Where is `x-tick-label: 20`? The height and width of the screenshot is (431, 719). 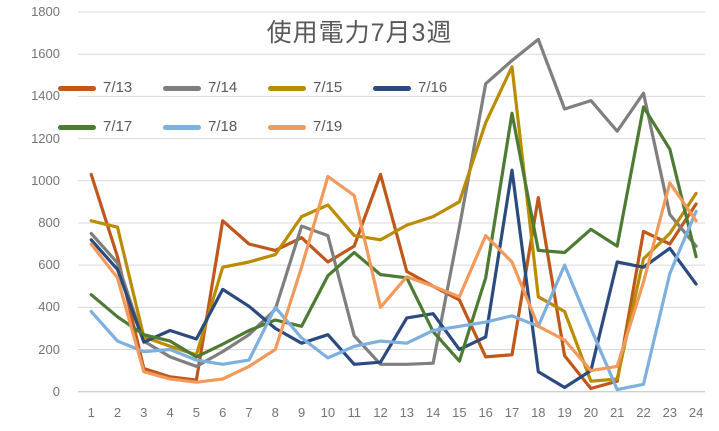 x-tick-label: 20 is located at coordinates (591, 412).